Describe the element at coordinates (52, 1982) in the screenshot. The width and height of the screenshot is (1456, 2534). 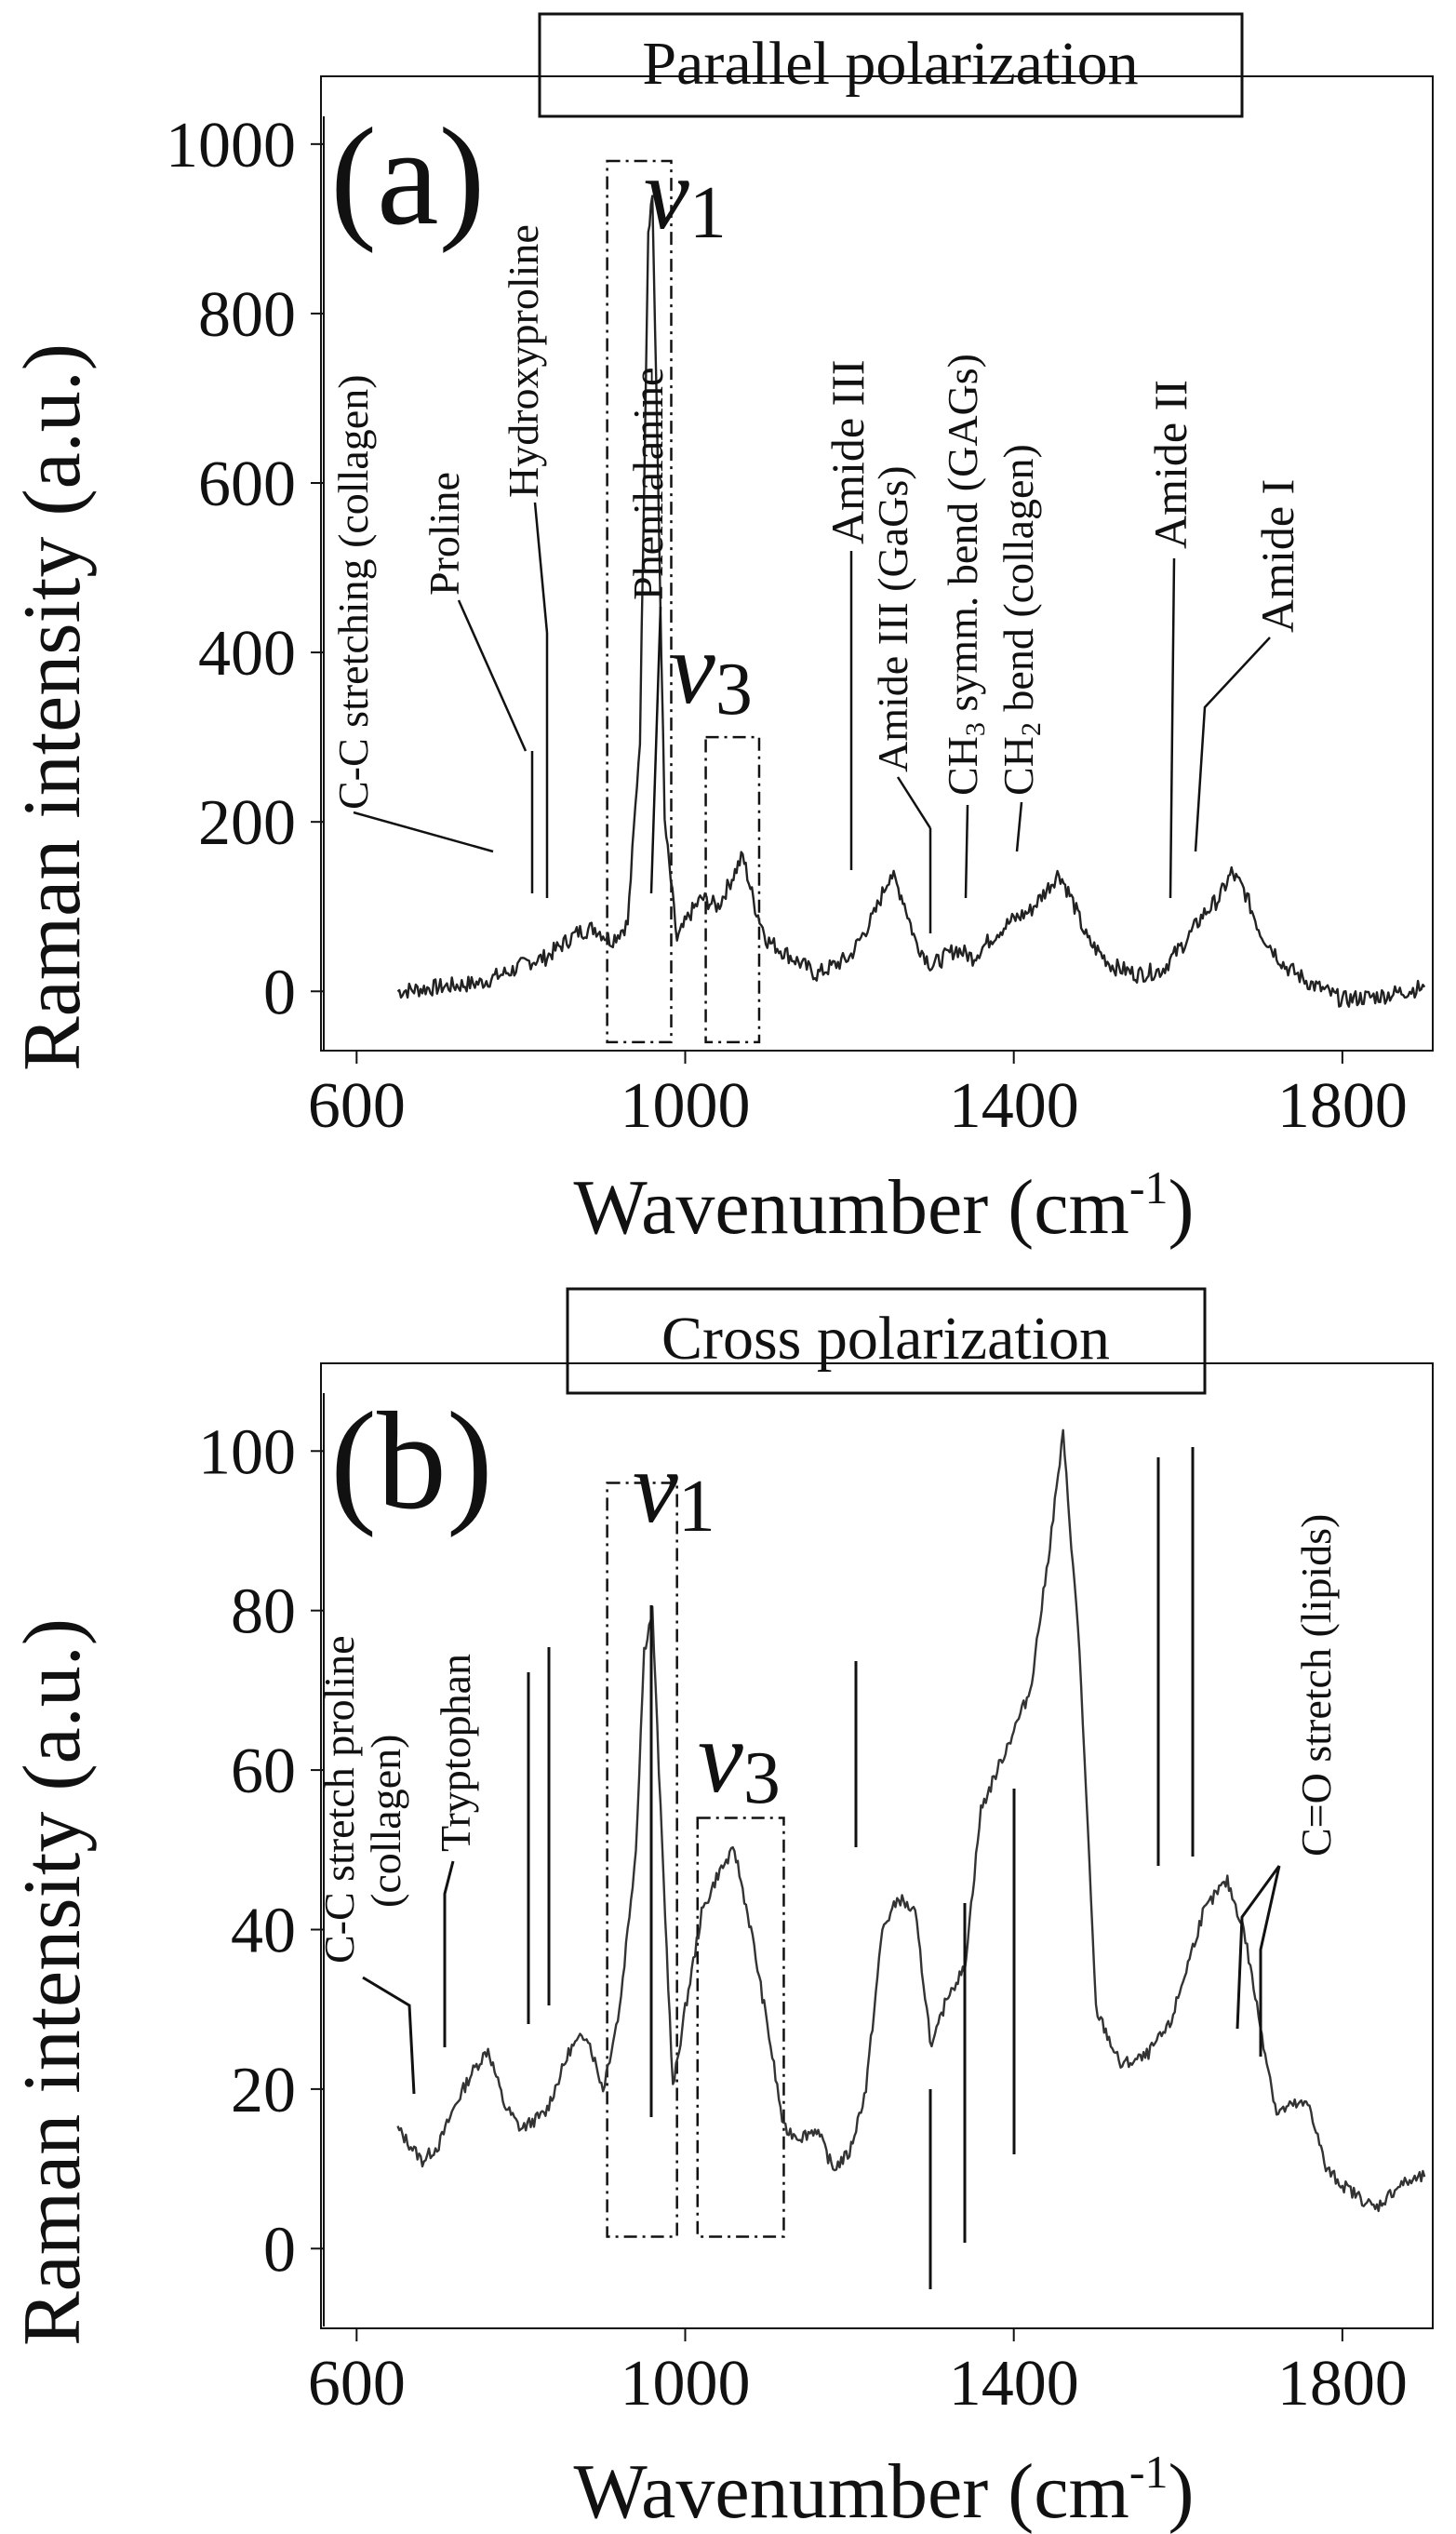
I see `panel-b-ylabel: Raman intensity (a.u.)` at that location.